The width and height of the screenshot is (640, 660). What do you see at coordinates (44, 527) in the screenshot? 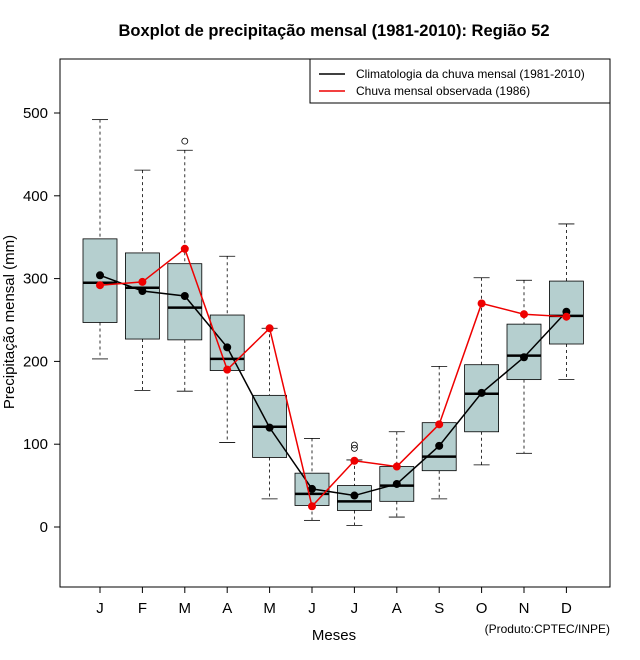
I see `y-tick-label: 0` at bounding box center [44, 527].